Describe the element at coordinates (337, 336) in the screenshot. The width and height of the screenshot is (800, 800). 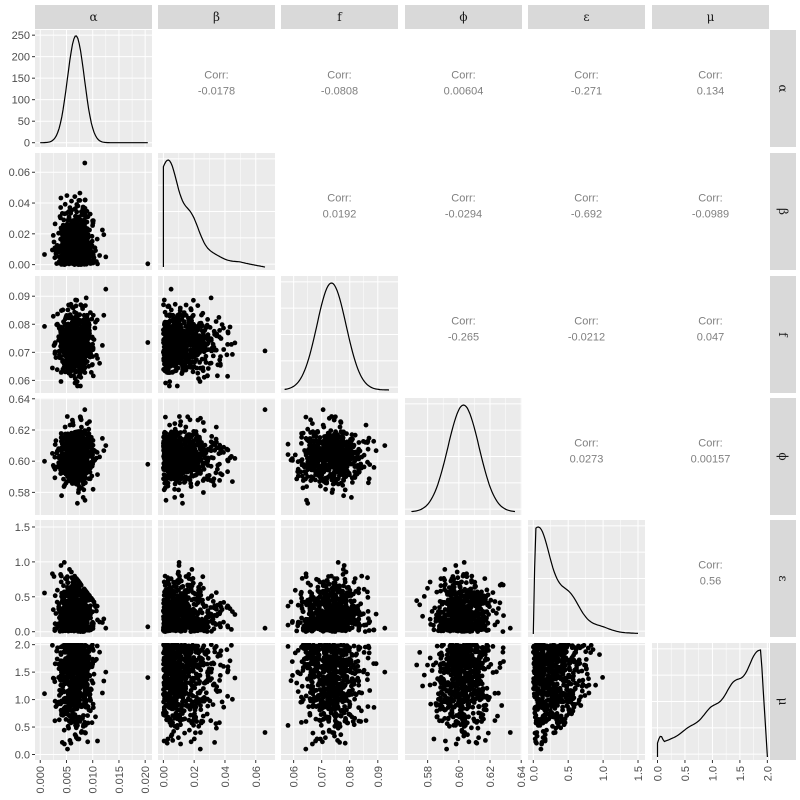
I see `density-curve` at that location.